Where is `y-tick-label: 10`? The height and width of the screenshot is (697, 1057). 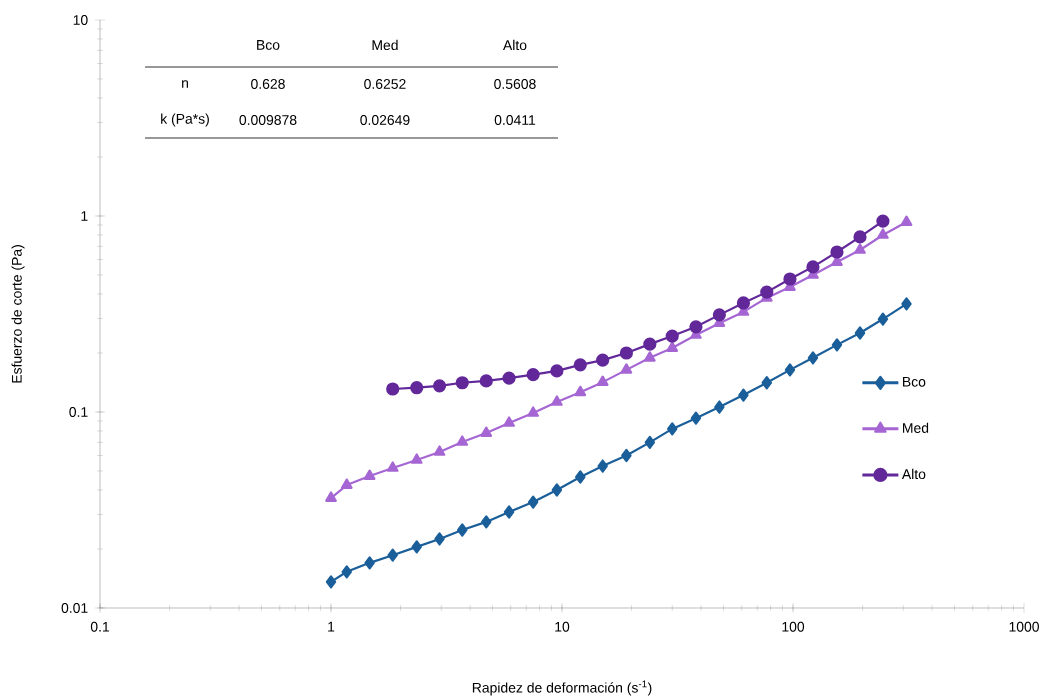 y-tick-label: 10 is located at coordinates (80, 20).